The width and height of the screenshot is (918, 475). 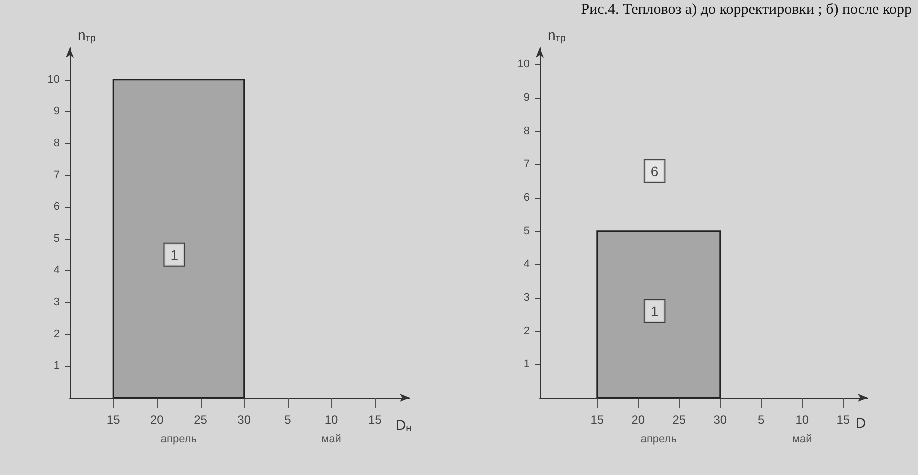 What do you see at coordinates (654, 171) in the screenshot?
I see `annotation: 6` at bounding box center [654, 171].